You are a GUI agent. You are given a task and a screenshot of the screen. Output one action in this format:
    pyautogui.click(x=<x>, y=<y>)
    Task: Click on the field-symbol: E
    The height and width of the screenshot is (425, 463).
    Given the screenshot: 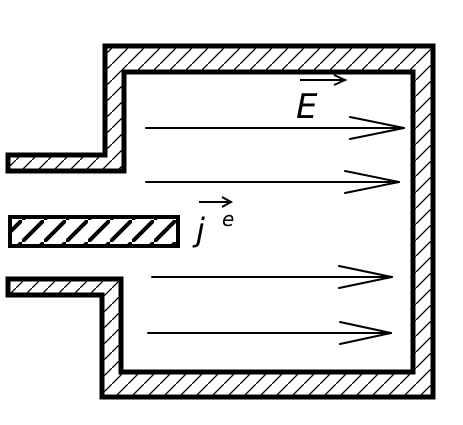 What is the action you would take?
    pyautogui.click(x=307, y=107)
    